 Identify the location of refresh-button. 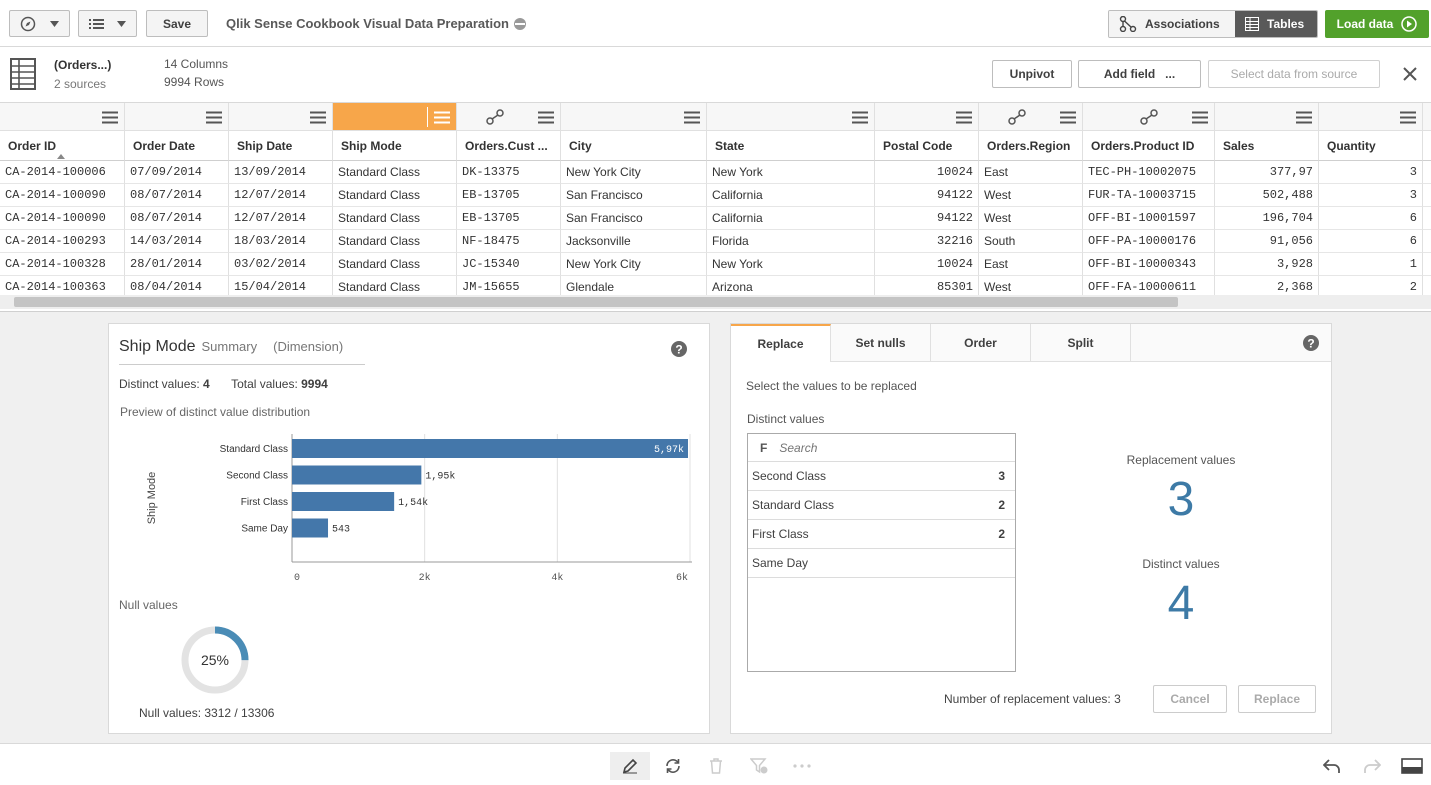
(673, 766).